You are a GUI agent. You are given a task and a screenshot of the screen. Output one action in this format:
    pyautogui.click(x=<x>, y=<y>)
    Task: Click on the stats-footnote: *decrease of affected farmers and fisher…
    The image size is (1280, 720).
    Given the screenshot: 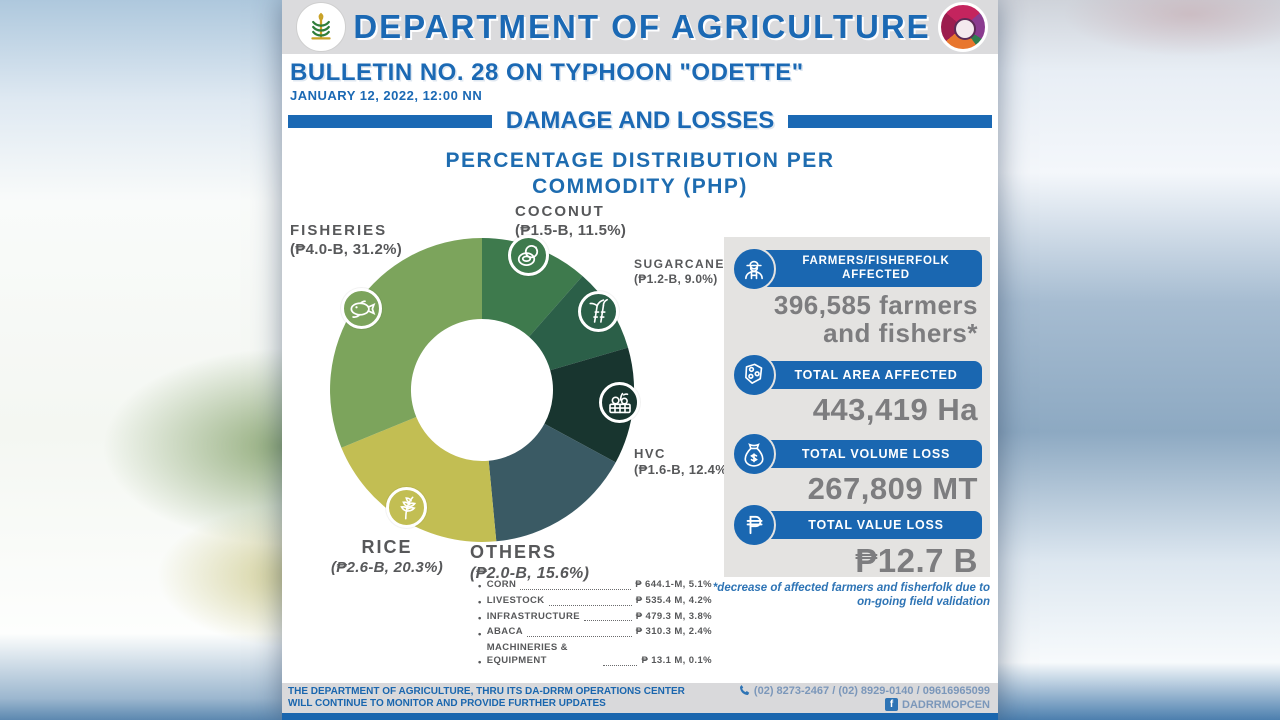 What is the action you would take?
    pyautogui.click(x=851, y=595)
    